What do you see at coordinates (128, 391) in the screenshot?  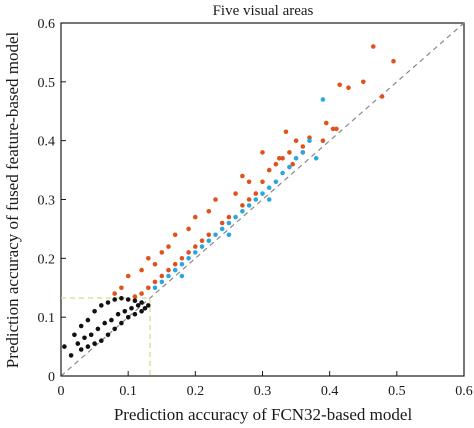 I see `x-tick-label: 0.1` at bounding box center [128, 391].